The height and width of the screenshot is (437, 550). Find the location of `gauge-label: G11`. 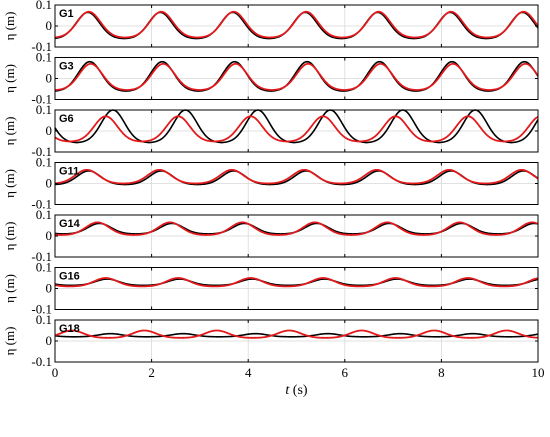

gauge-label: G11 is located at coordinates (69, 172).